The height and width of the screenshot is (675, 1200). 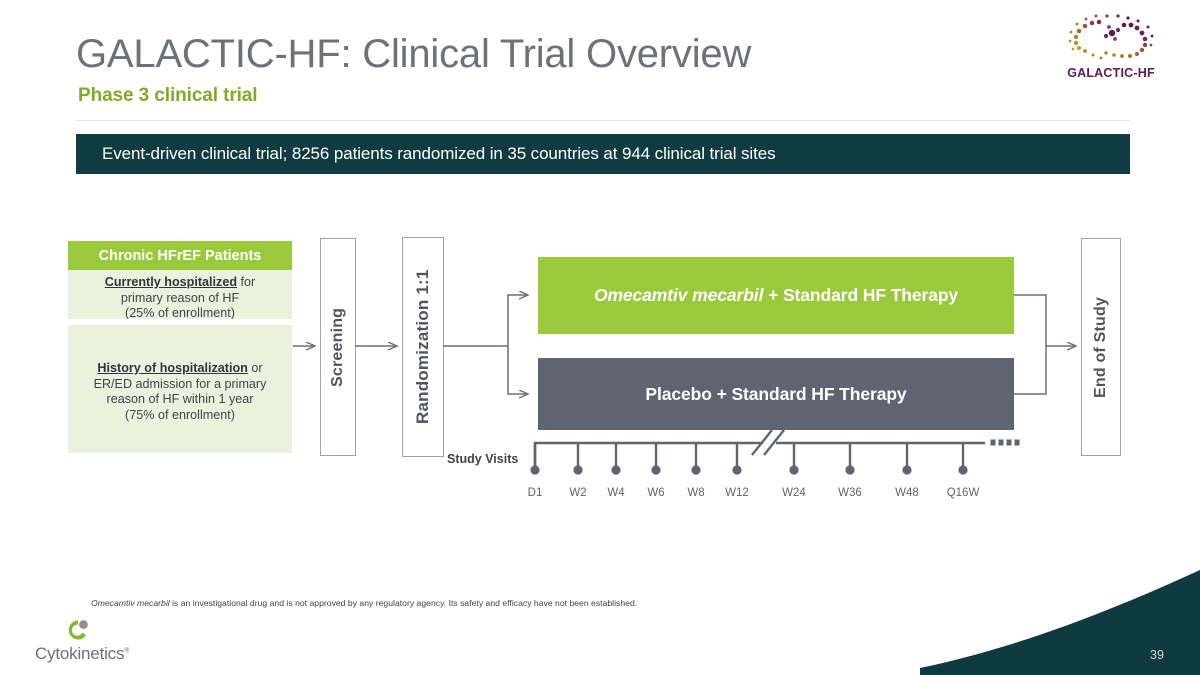 What do you see at coordinates (180, 322) in the screenshot?
I see `population-divider` at bounding box center [180, 322].